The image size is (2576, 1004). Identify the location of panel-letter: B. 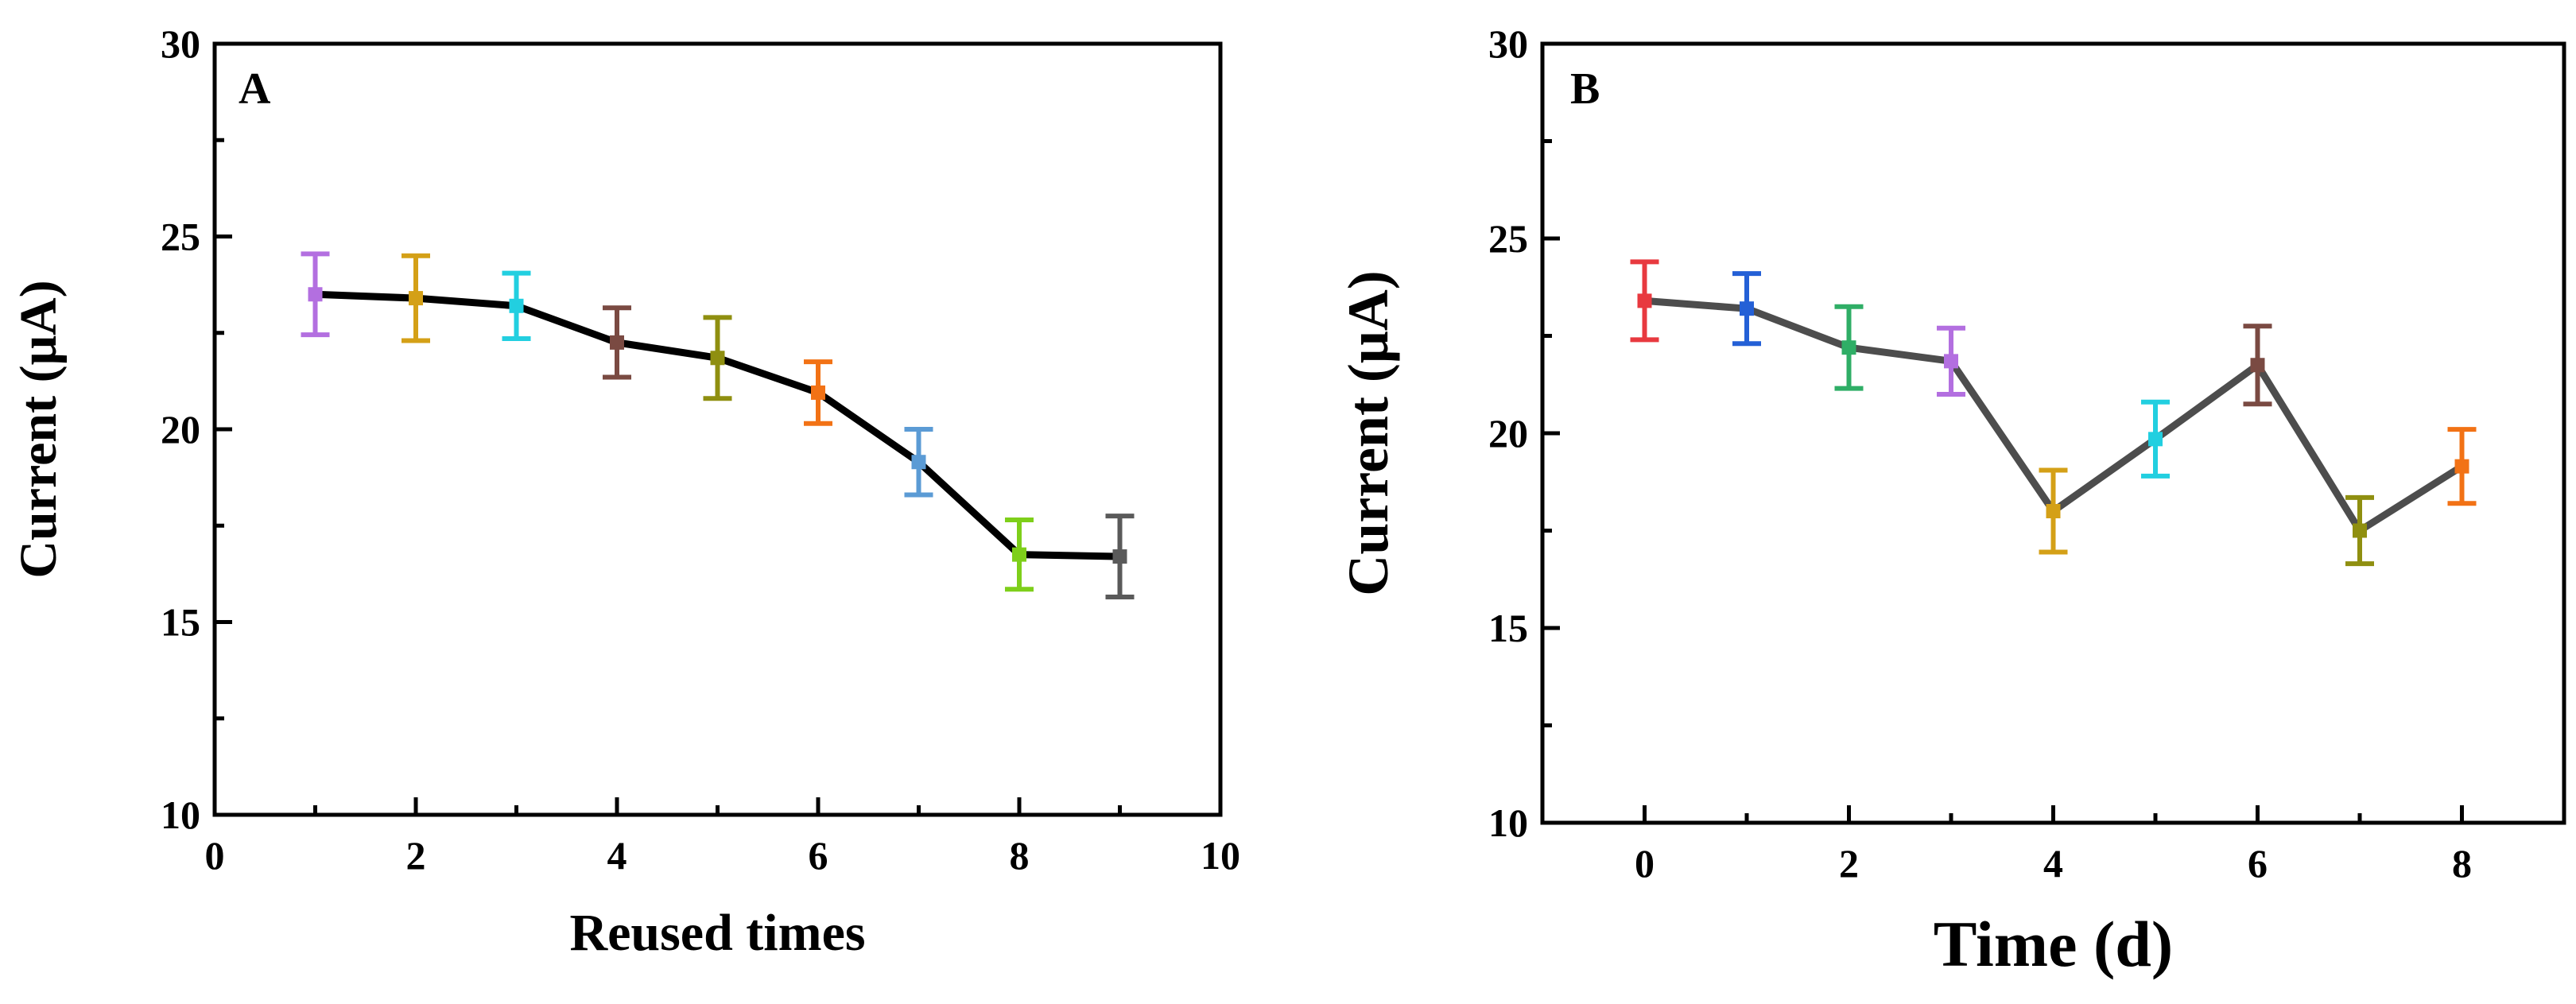
(1585, 89).